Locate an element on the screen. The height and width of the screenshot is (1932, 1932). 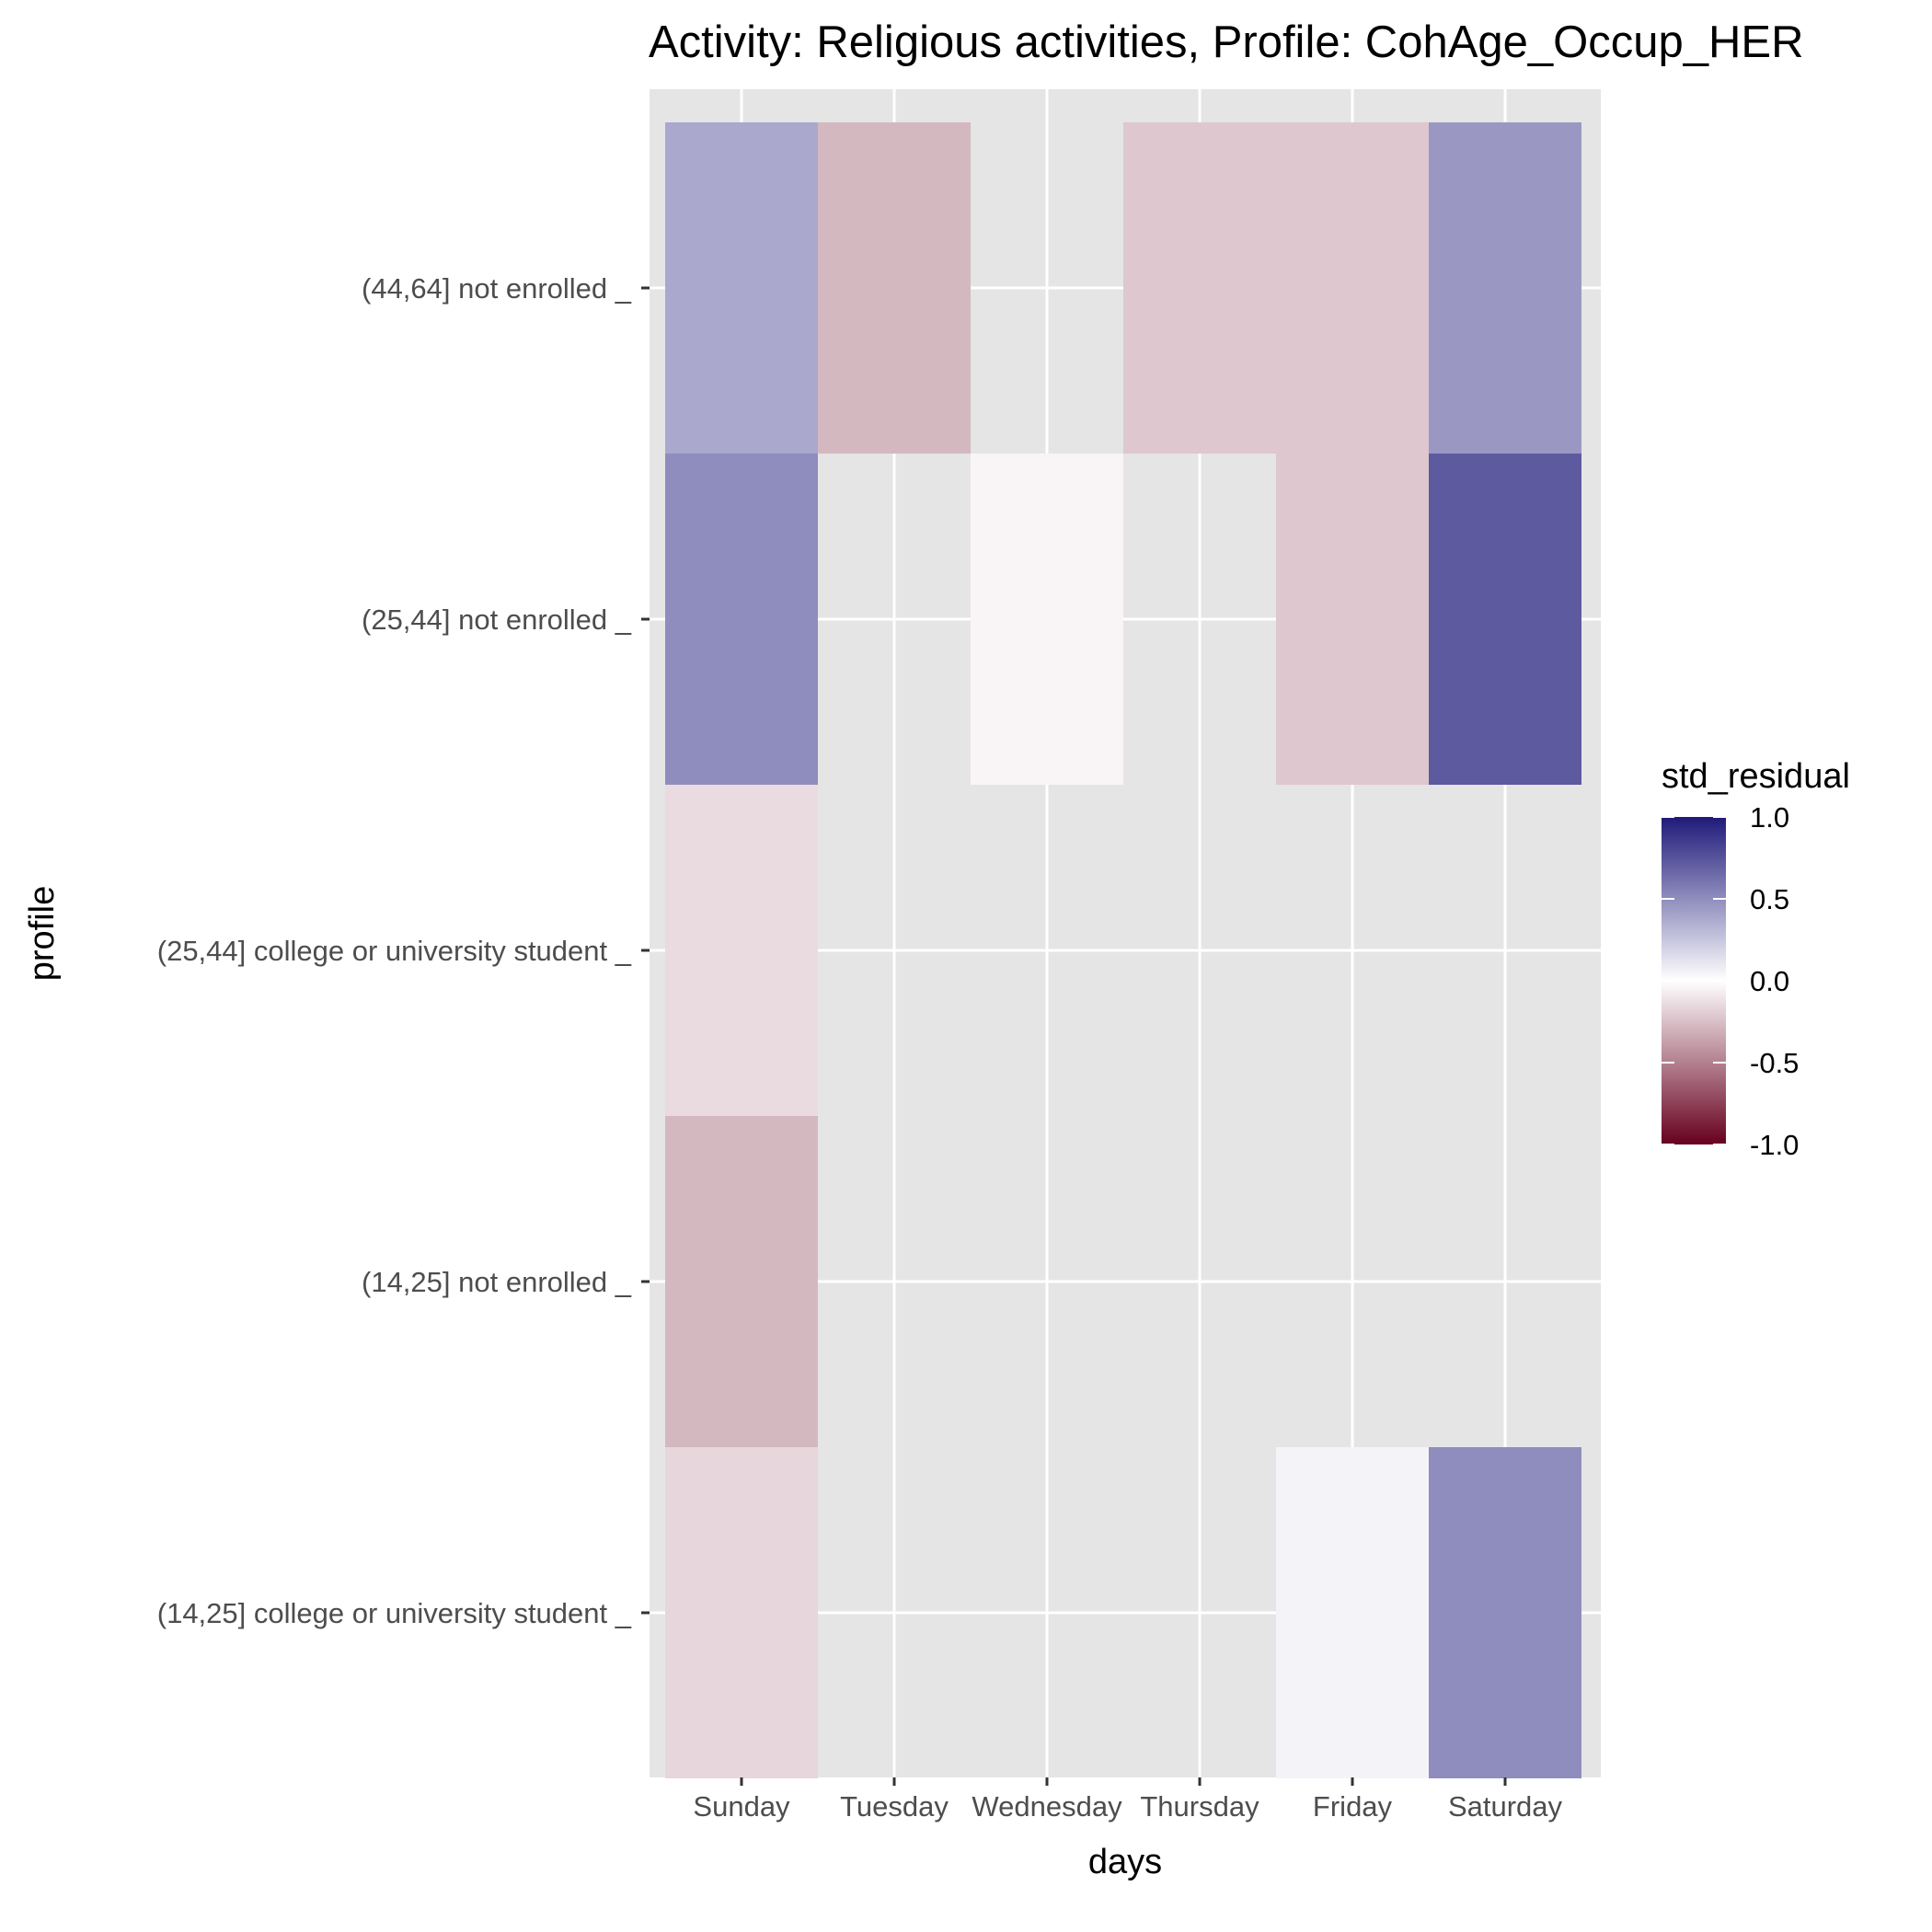
color-legend: std_residual 1.0 0.5 0.0 -0.5 -1.0 is located at coordinates (1756, 959).